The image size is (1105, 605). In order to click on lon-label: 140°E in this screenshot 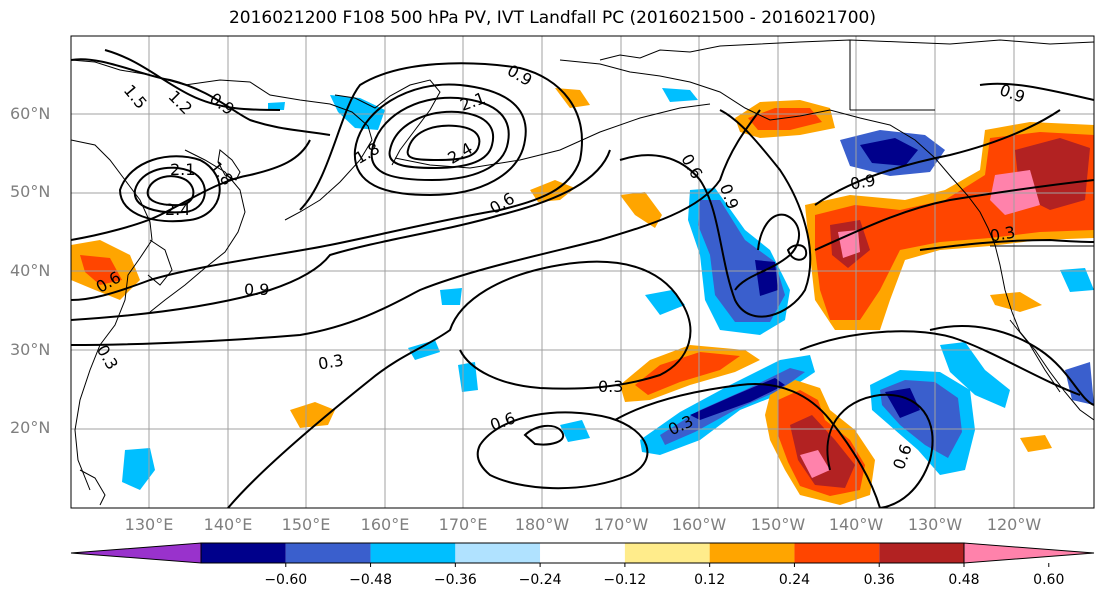, I will do `click(228, 524)`.